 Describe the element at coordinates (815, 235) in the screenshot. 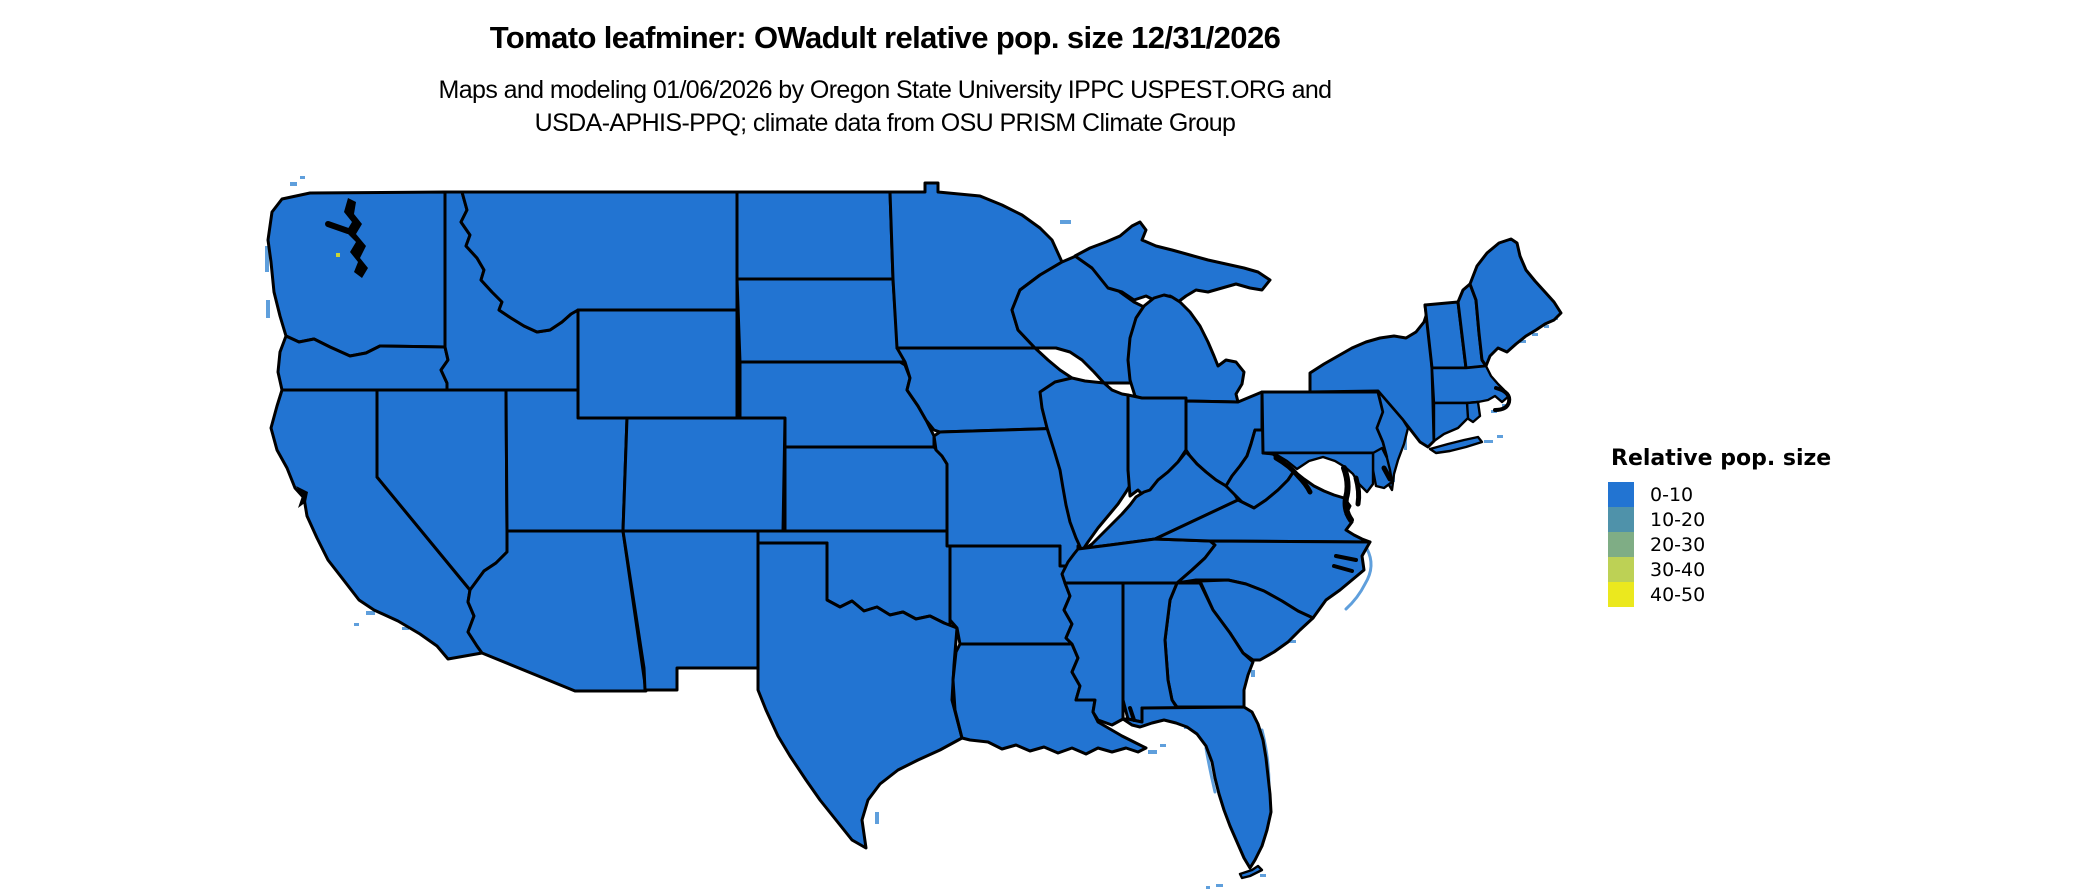

I see `state-north-dakota` at that location.